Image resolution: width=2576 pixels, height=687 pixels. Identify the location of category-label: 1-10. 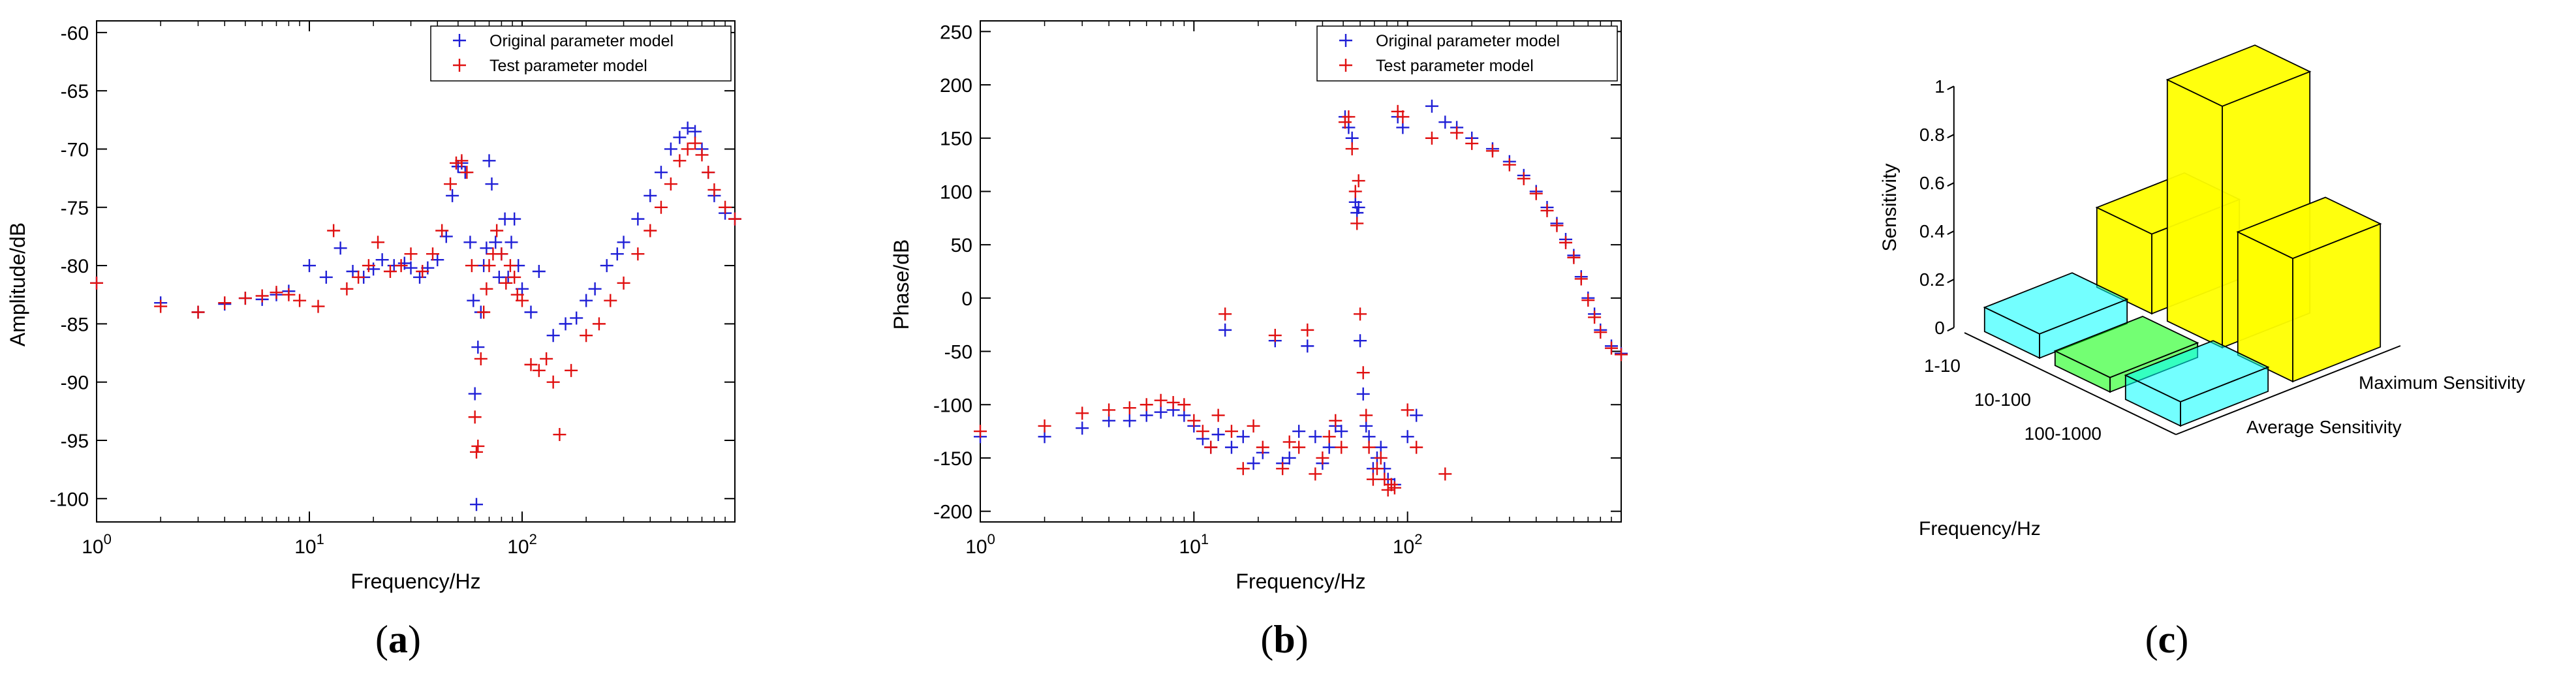
(1943, 366).